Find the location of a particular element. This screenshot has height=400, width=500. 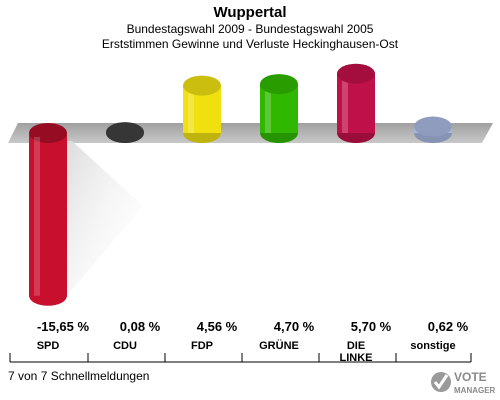

value-label: 0,62 % is located at coordinates (448, 326).